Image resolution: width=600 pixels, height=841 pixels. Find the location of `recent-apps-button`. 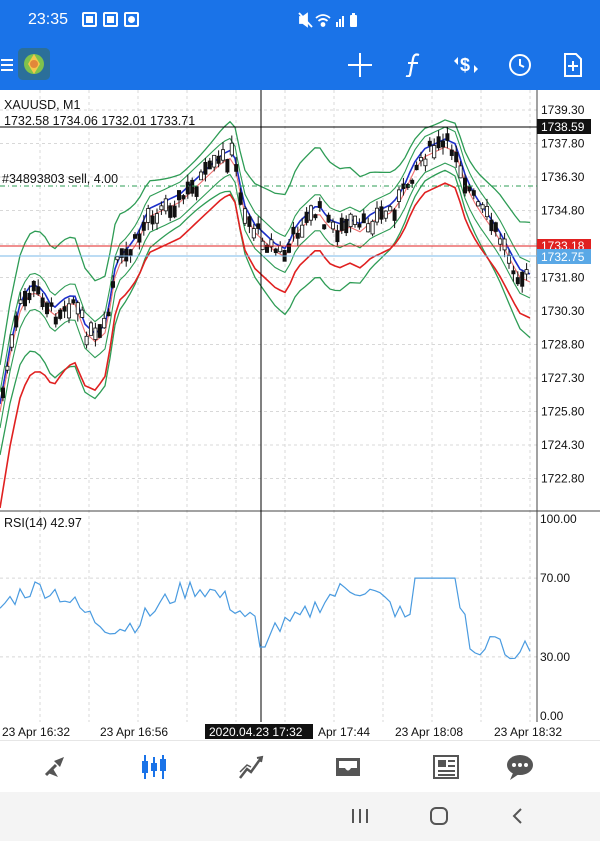

recent-apps-button is located at coordinates (360, 816).